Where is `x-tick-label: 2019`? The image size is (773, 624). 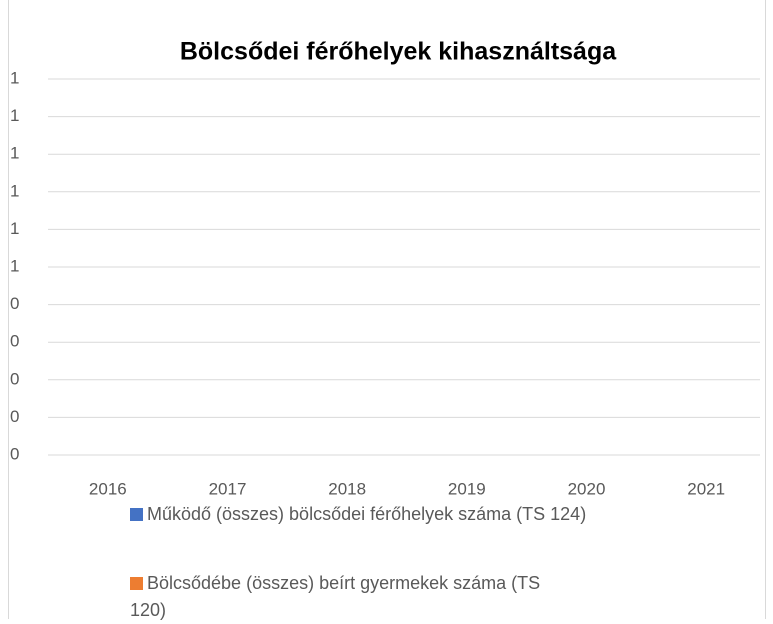
x-tick-label: 2019 is located at coordinates (467, 488).